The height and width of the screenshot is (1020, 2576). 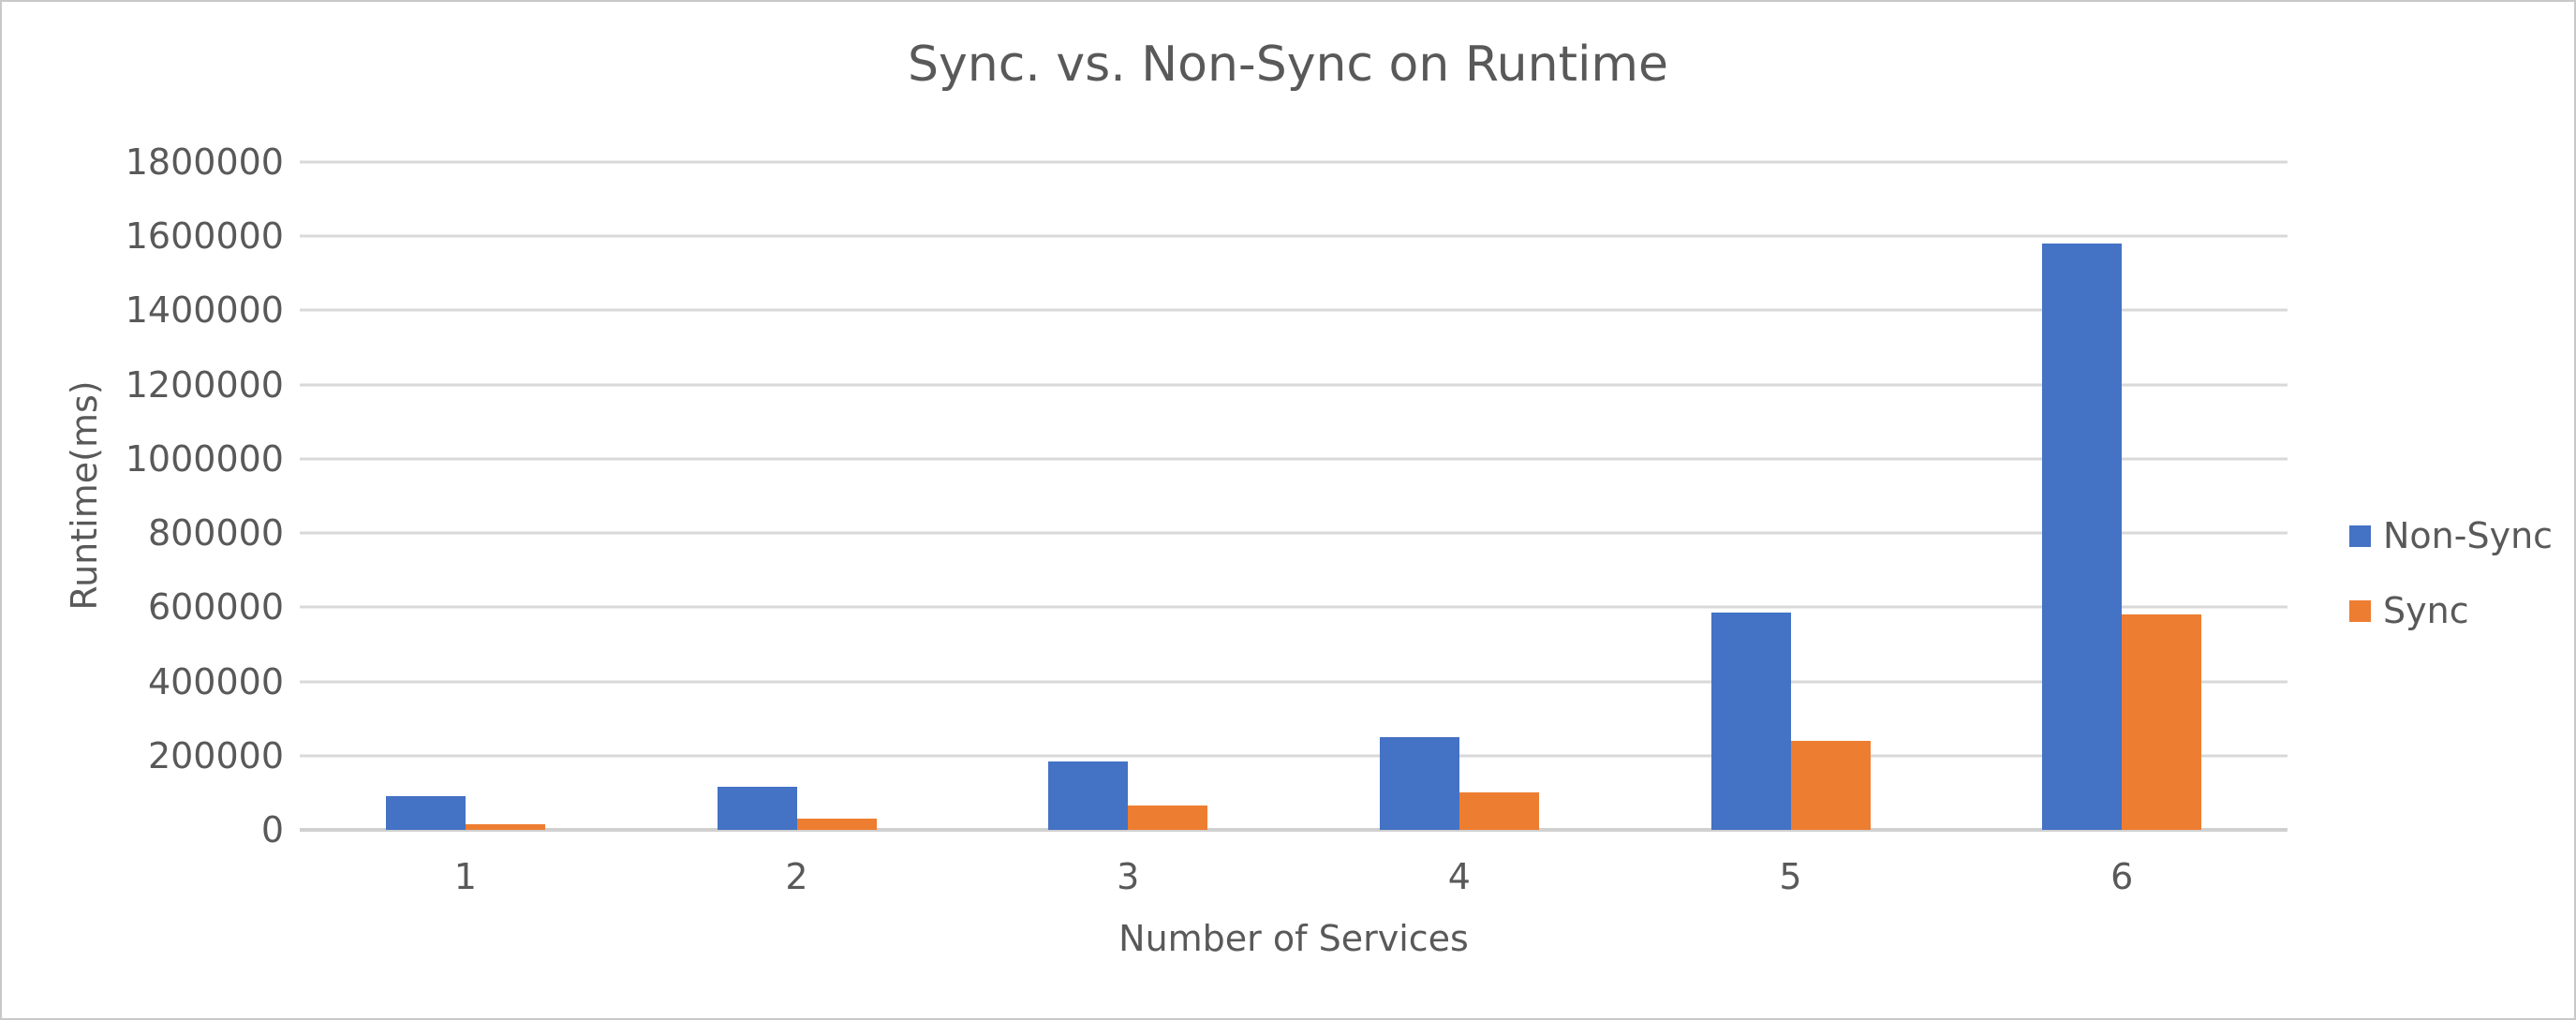 What do you see at coordinates (465, 876) in the screenshot?
I see `x-tick-label: 1` at bounding box center [465, 876].